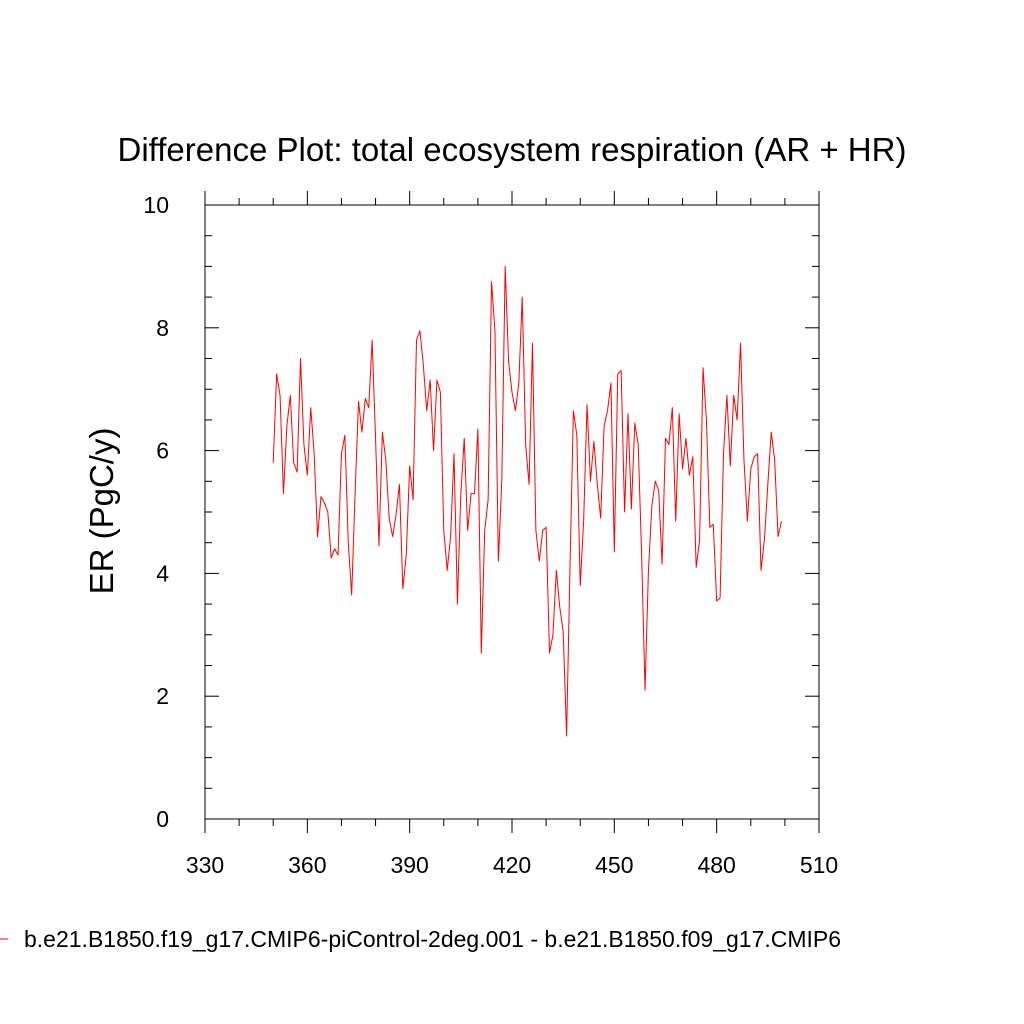  Describe the element at coordinates (162, 819) in the screenshot. I see `y-tick-label: 0` at that location.